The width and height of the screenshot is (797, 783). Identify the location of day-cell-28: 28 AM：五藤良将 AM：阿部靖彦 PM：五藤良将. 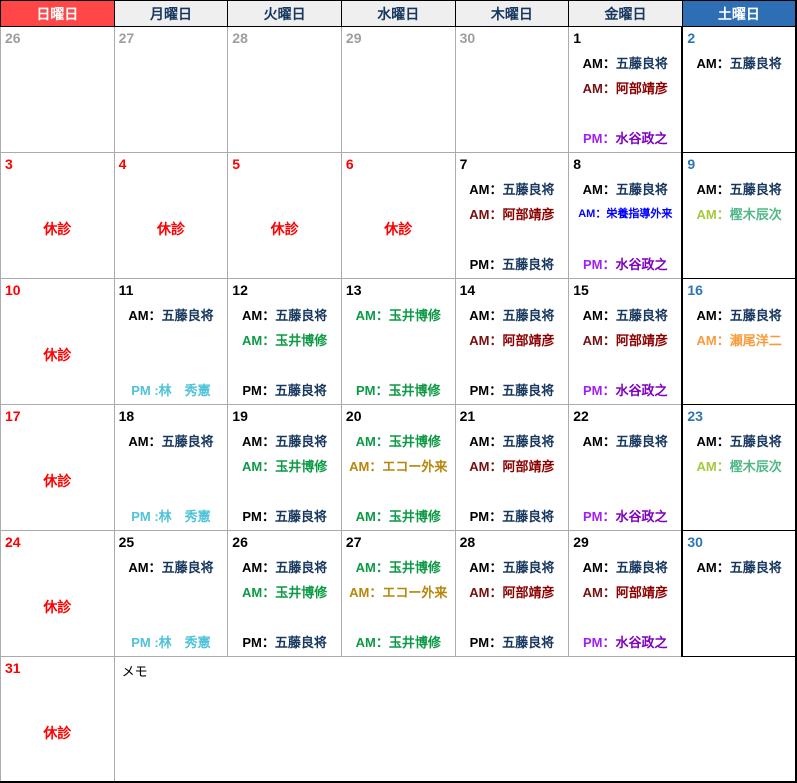
(512, 593).